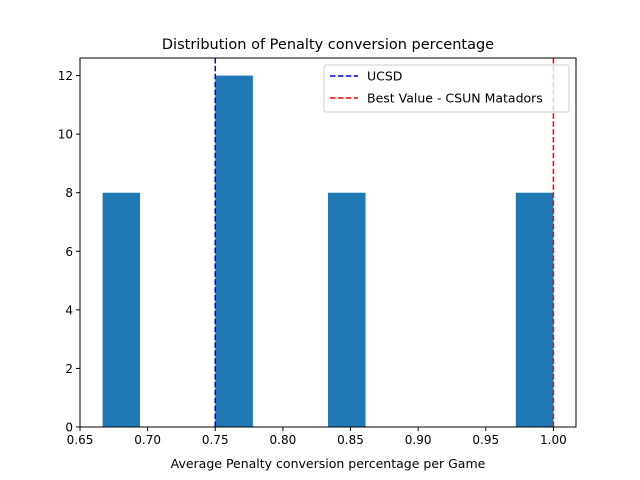 This screenshot has height=480, width=640. Describe the element at coordinates (283, 440) in the screenshot. I see `x-tick-label: 0.80` at that location.